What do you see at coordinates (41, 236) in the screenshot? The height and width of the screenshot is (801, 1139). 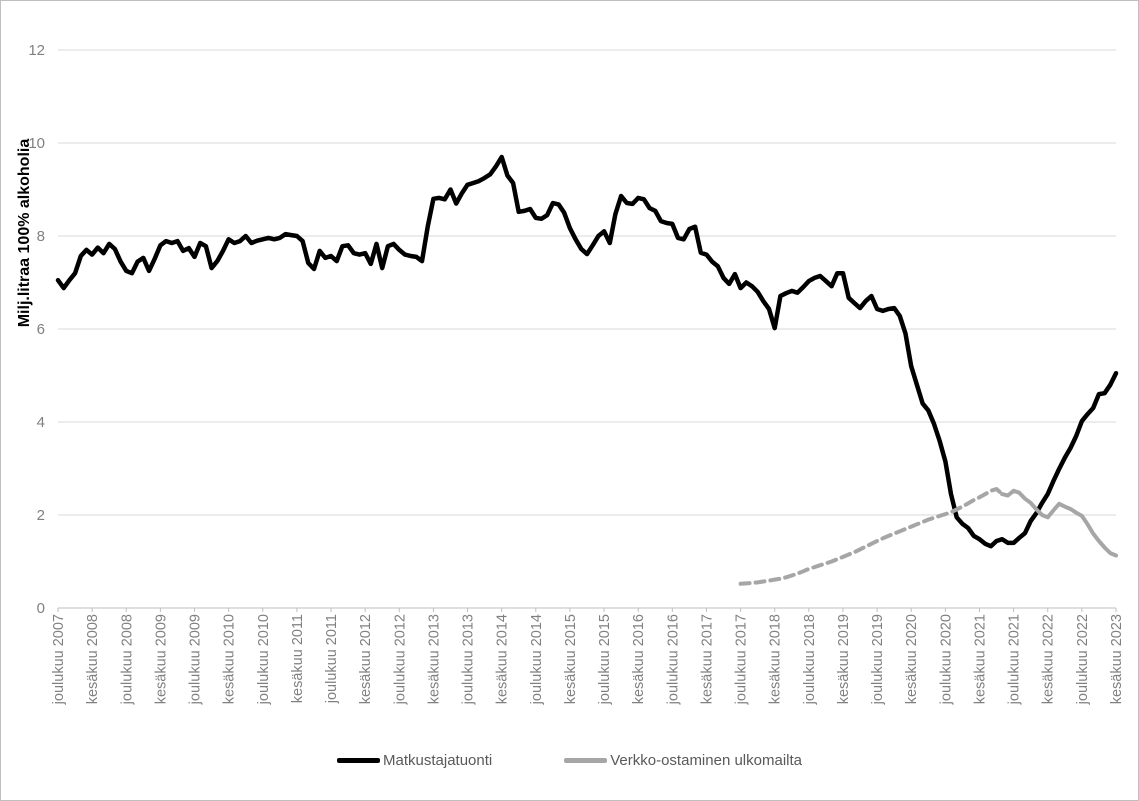 I see `y-axis-tick-label: 8` at bounding box center [41, 236].